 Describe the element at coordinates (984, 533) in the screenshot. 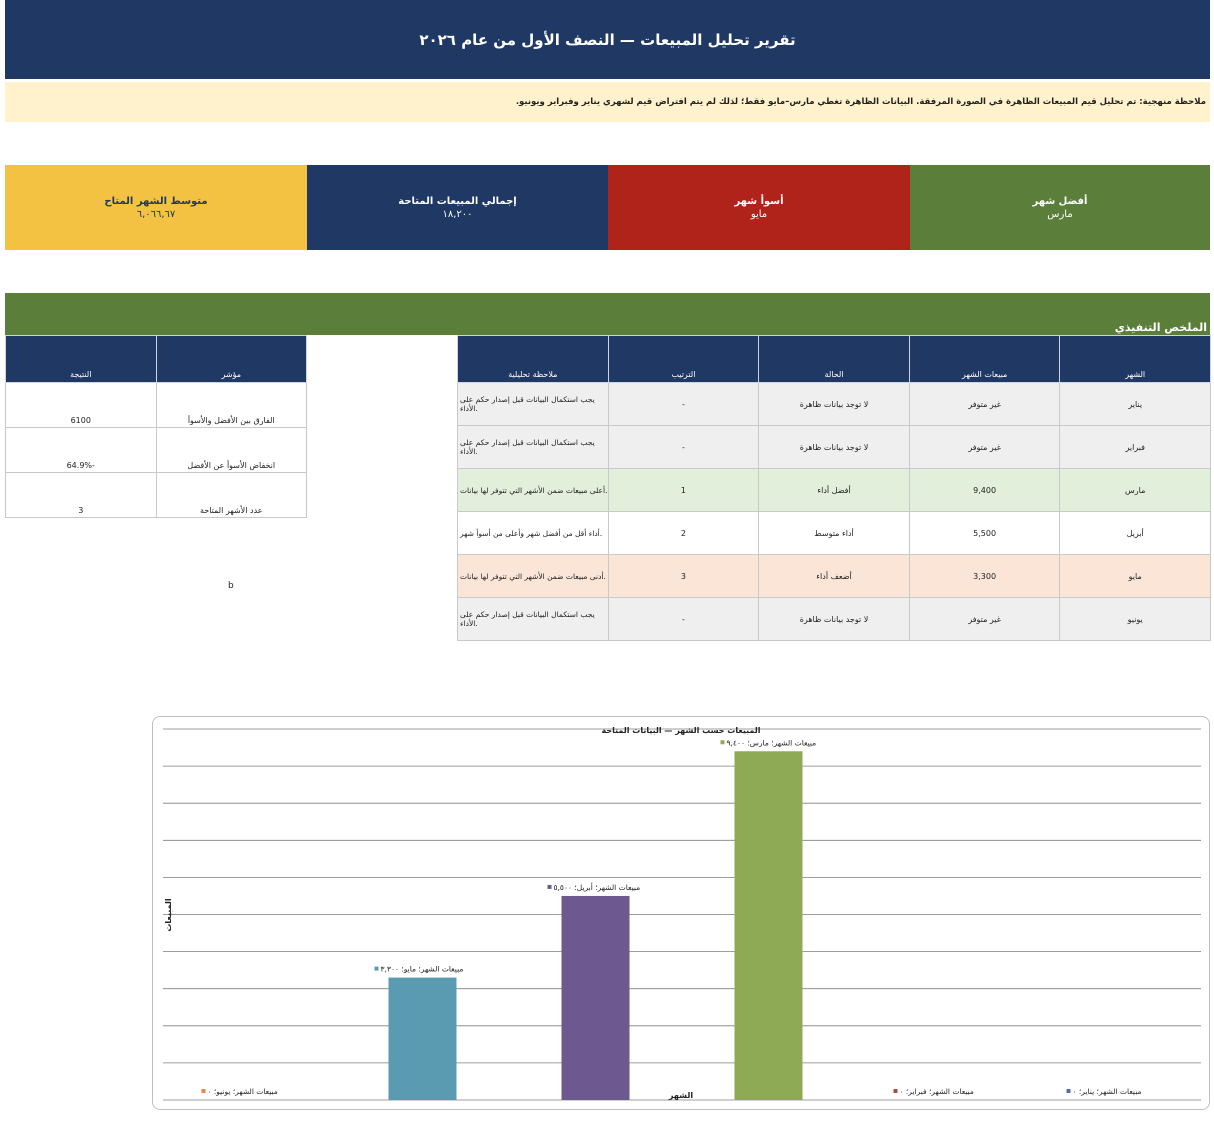

I see `cell-sales: 5,500` at that location.